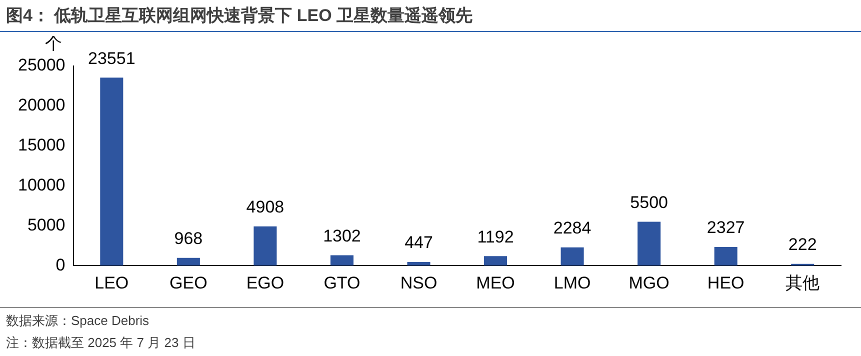 Image resolution: width=861 pixels, height=356 pixels. Describe the element at coordinates (78, 321) in the screenshot. I see `source-note: 数据来源：Space Debris` at that location.